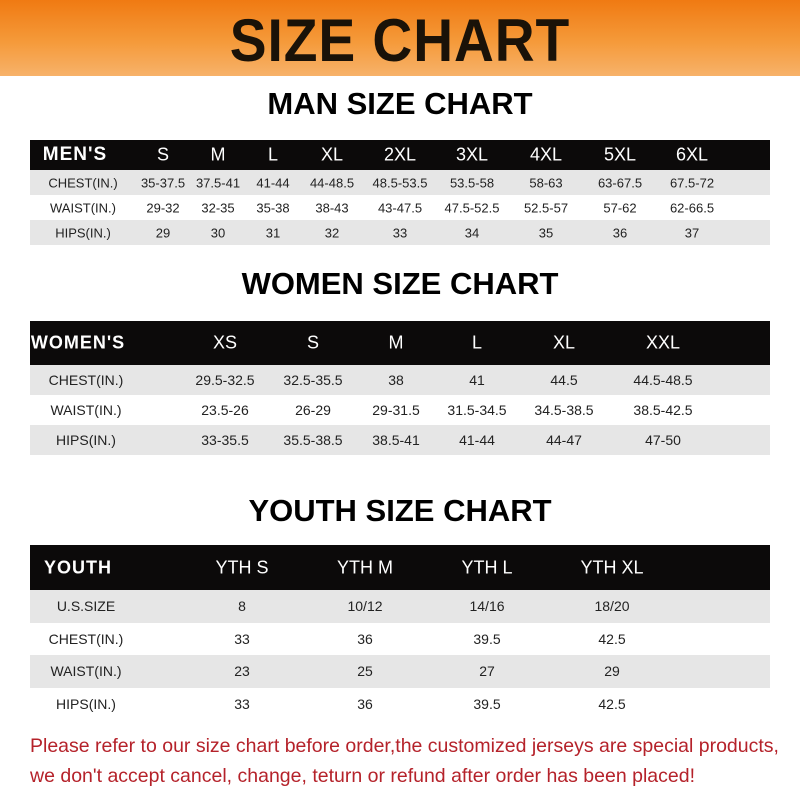 The image size is (800, 800). Describe the element at coordinates (273, 232) in the screenshot. I see `measure-value: 31` at that location.